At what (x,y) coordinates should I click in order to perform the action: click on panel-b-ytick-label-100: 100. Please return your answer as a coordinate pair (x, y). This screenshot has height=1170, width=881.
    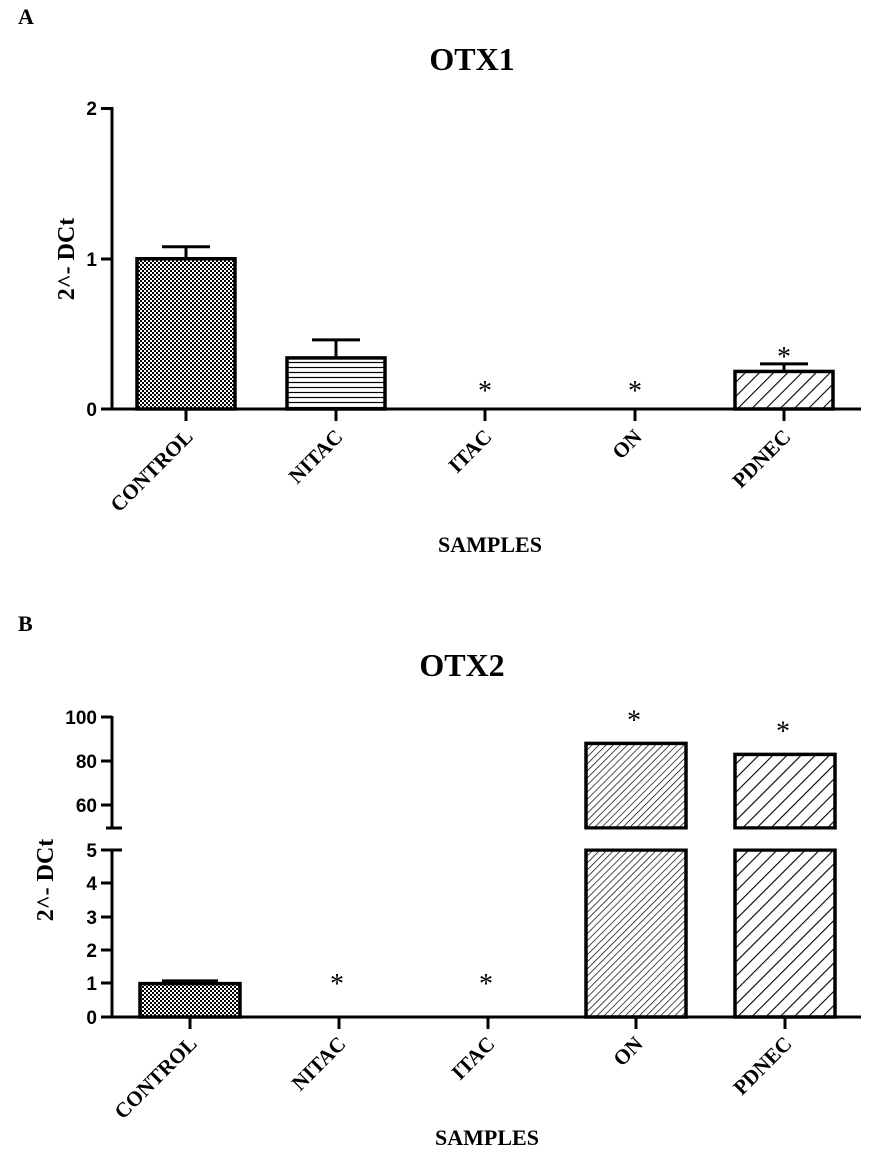
    Looking at the image, I should click on (81, 718).